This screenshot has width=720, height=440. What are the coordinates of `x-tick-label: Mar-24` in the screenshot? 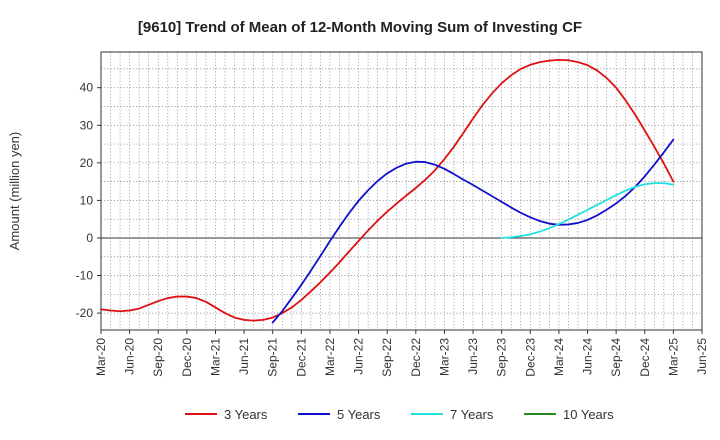 It's located at (559, 357).